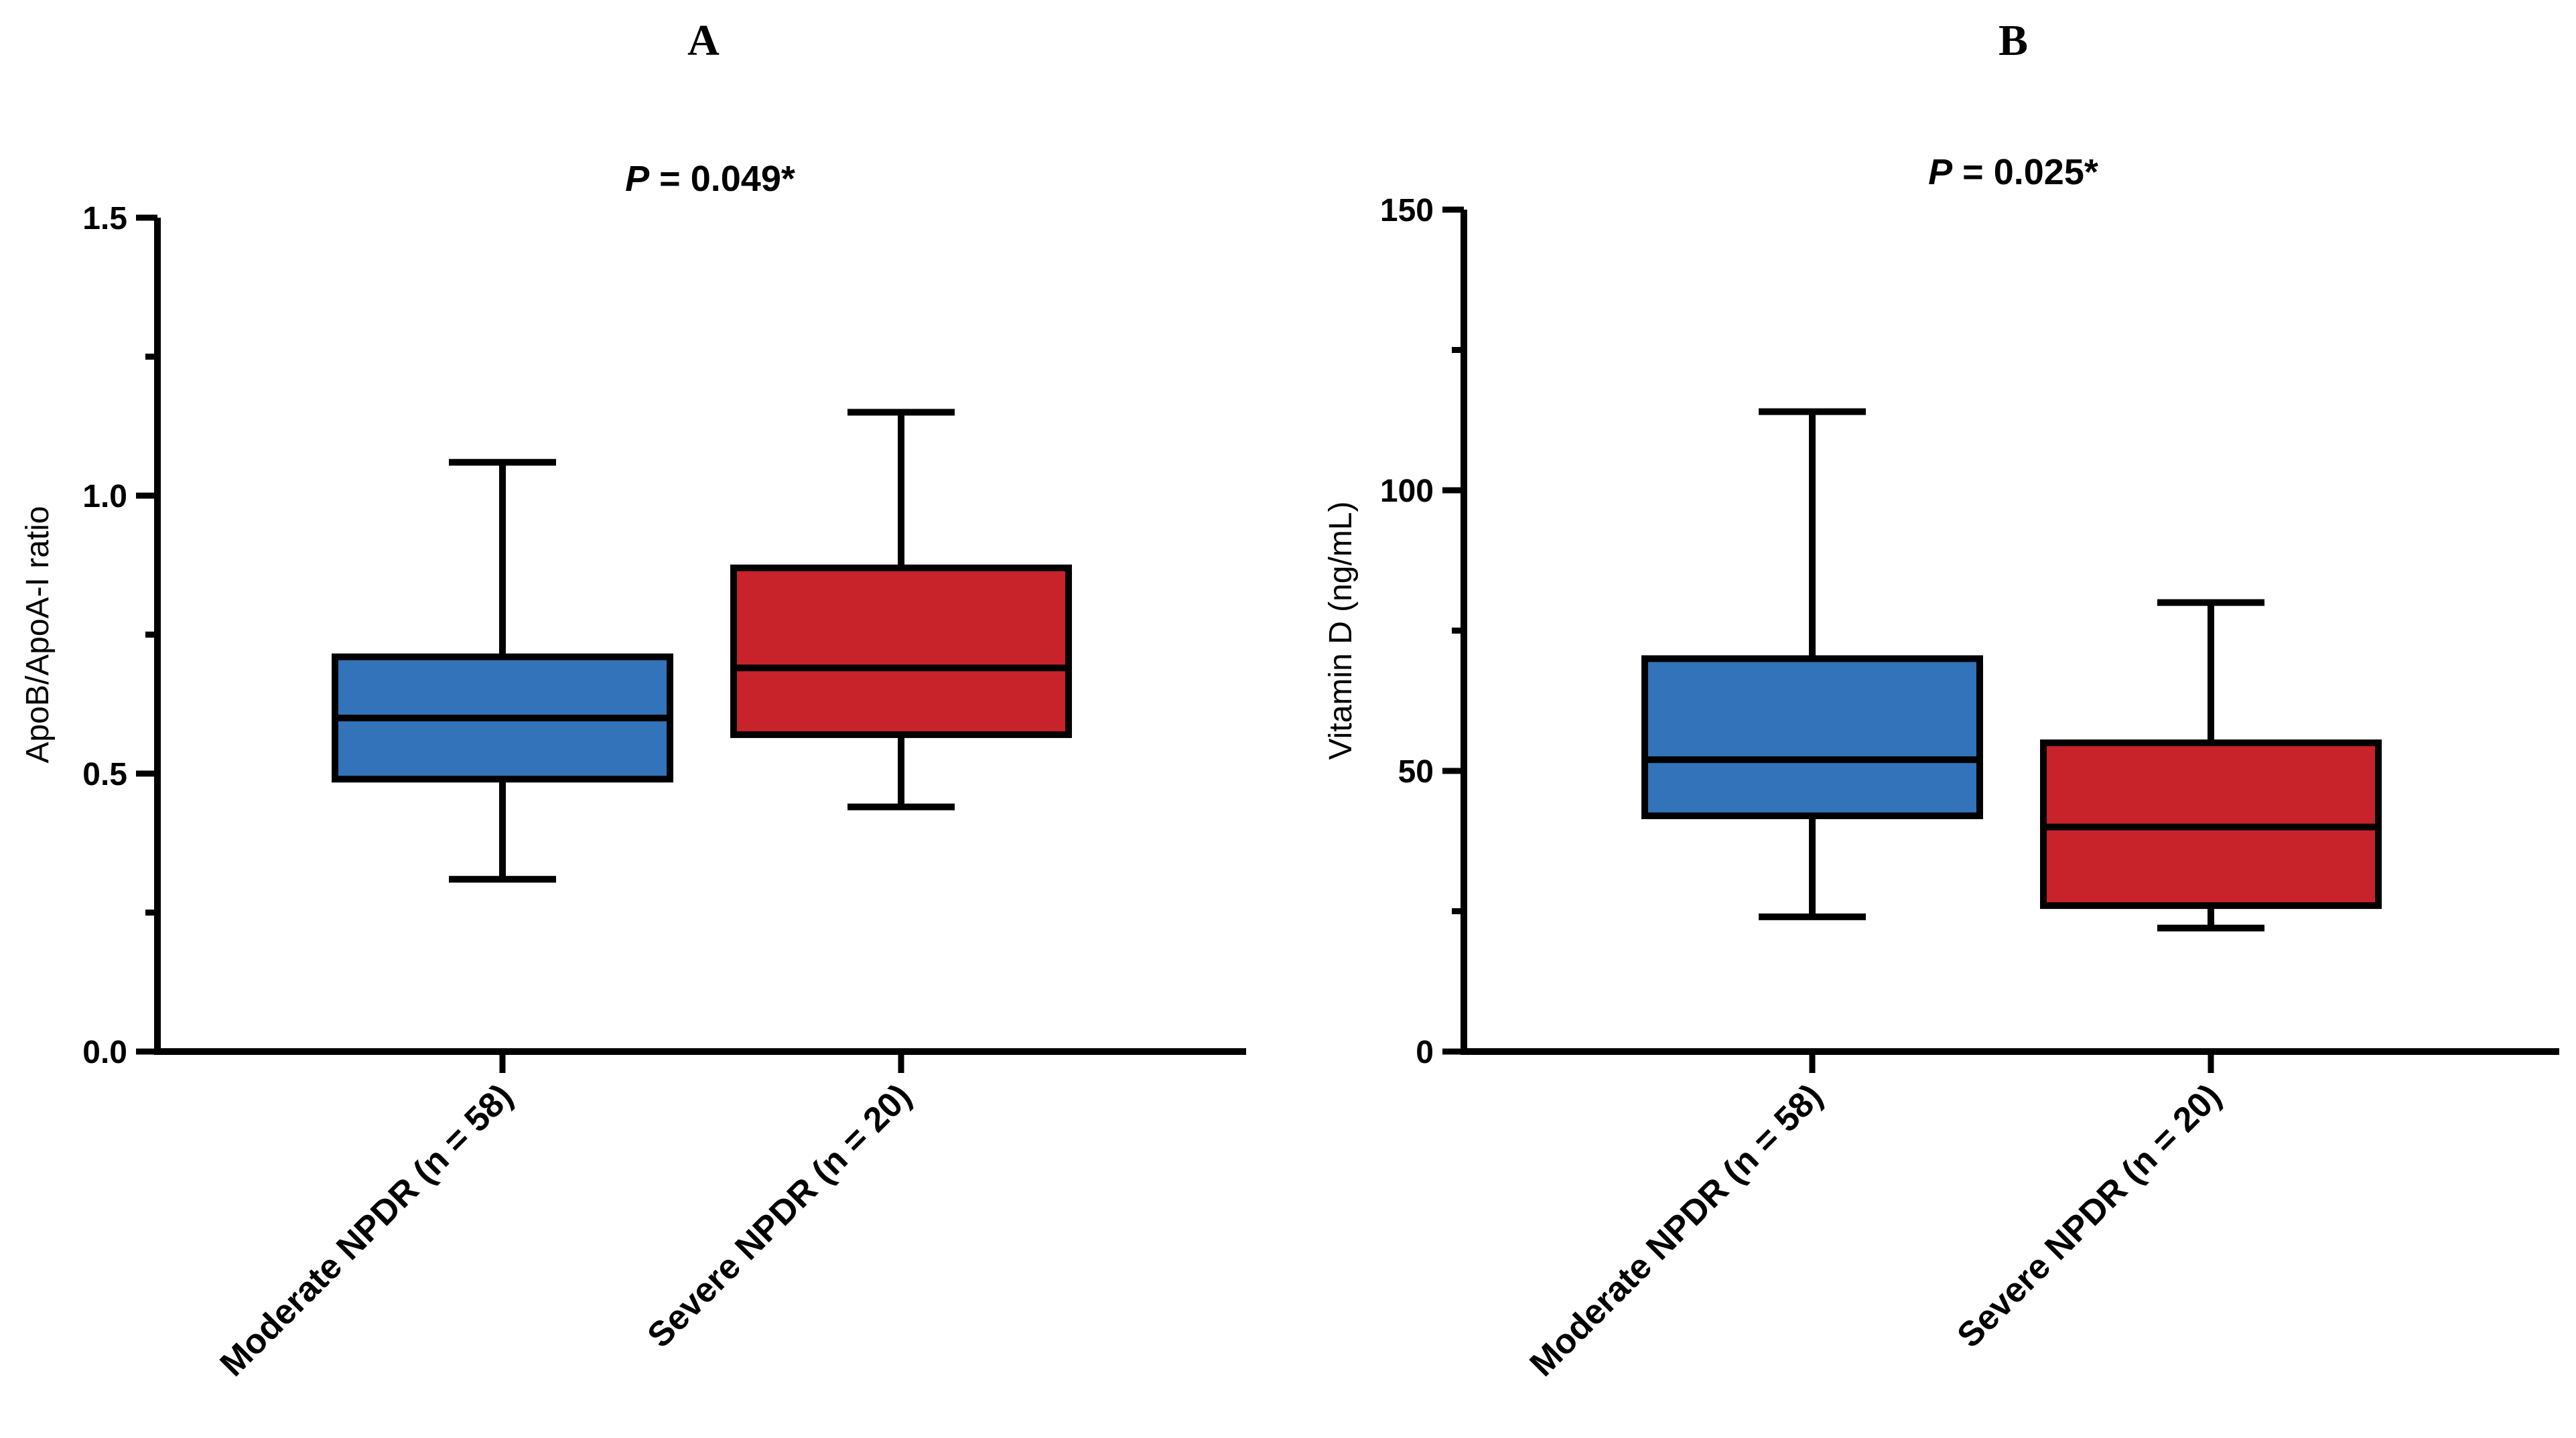 This screenshot has width=2576, height=1438. What do you see at coordinates (2025, 172) in the screenshot?
I see `p-value-text: = 0.025*` at bounding box center [2025, 172].